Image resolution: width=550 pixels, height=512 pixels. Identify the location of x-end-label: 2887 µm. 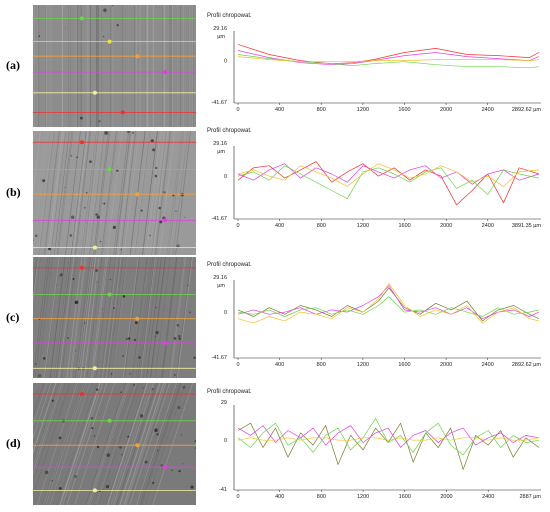
(530, 497).